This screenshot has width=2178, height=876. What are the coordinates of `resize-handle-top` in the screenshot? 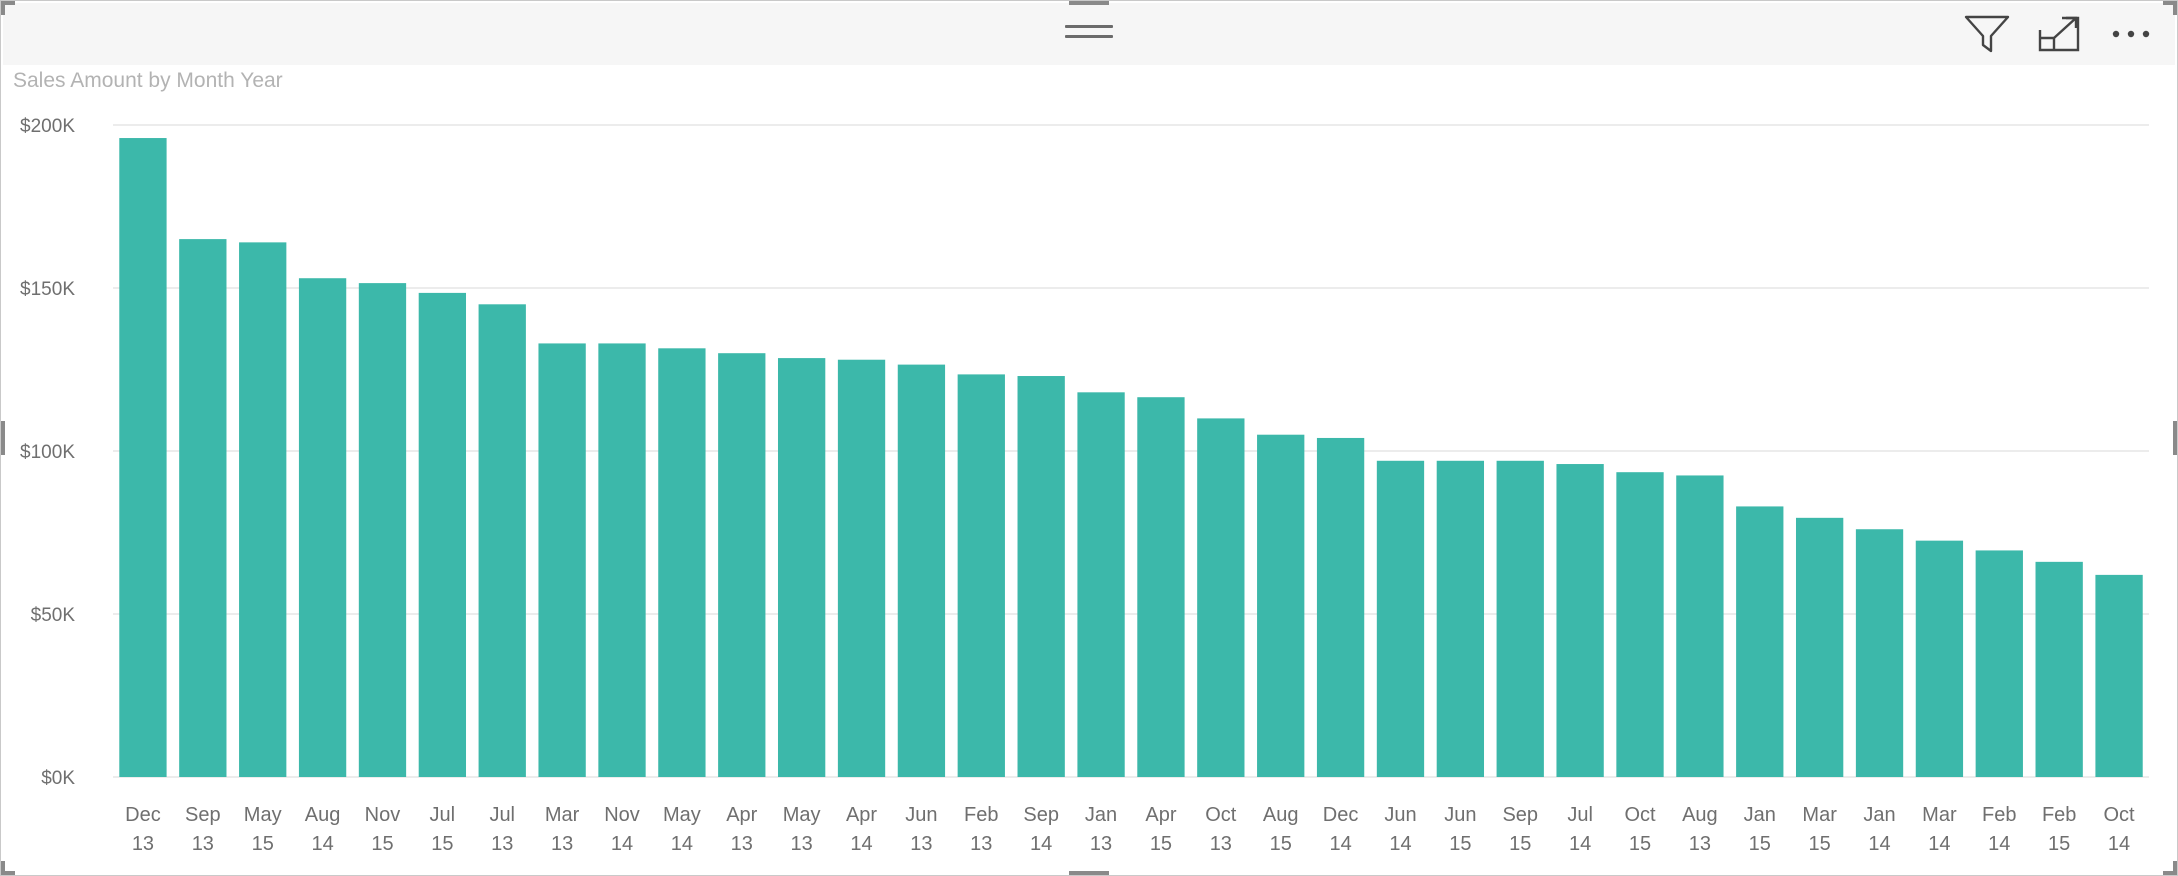 It's located at (1089, 3).